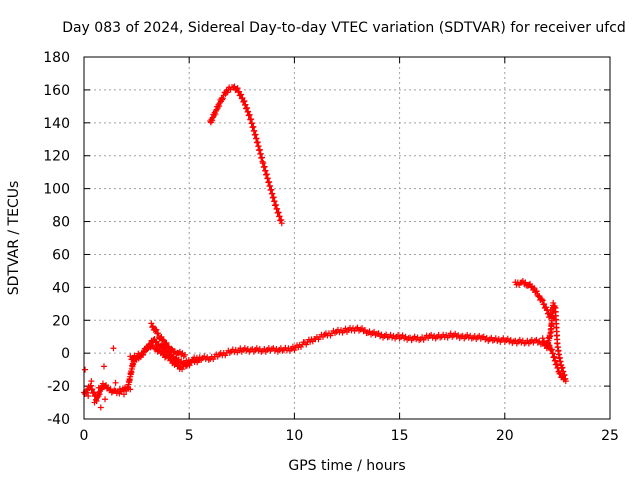  What do you see at coordinates (84, 436) in the screenshot?
I see `x-tick-label: 0` at bounding box center [84, 436].